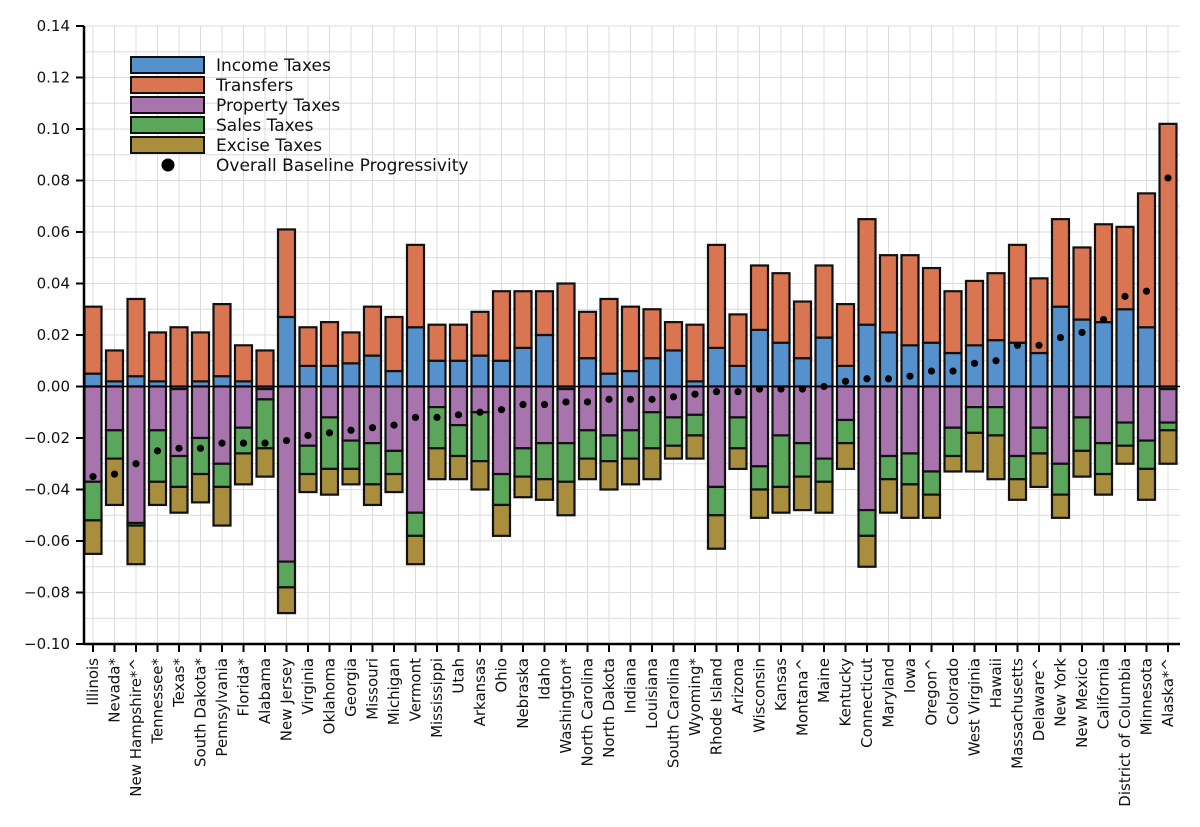 Image resolution: width=1200 pixels, height=827 pixels. Describe the element at coordinates (278, 106) in the screenshot. I see `legend-label: Property Taxes` at that location.